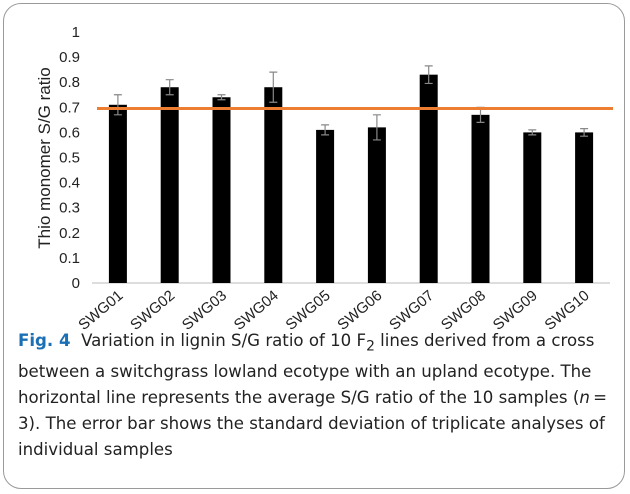 The width and height of the screenshot is (630, 494). I want to click on y-tick-label: 0.9, so click(69, 57).